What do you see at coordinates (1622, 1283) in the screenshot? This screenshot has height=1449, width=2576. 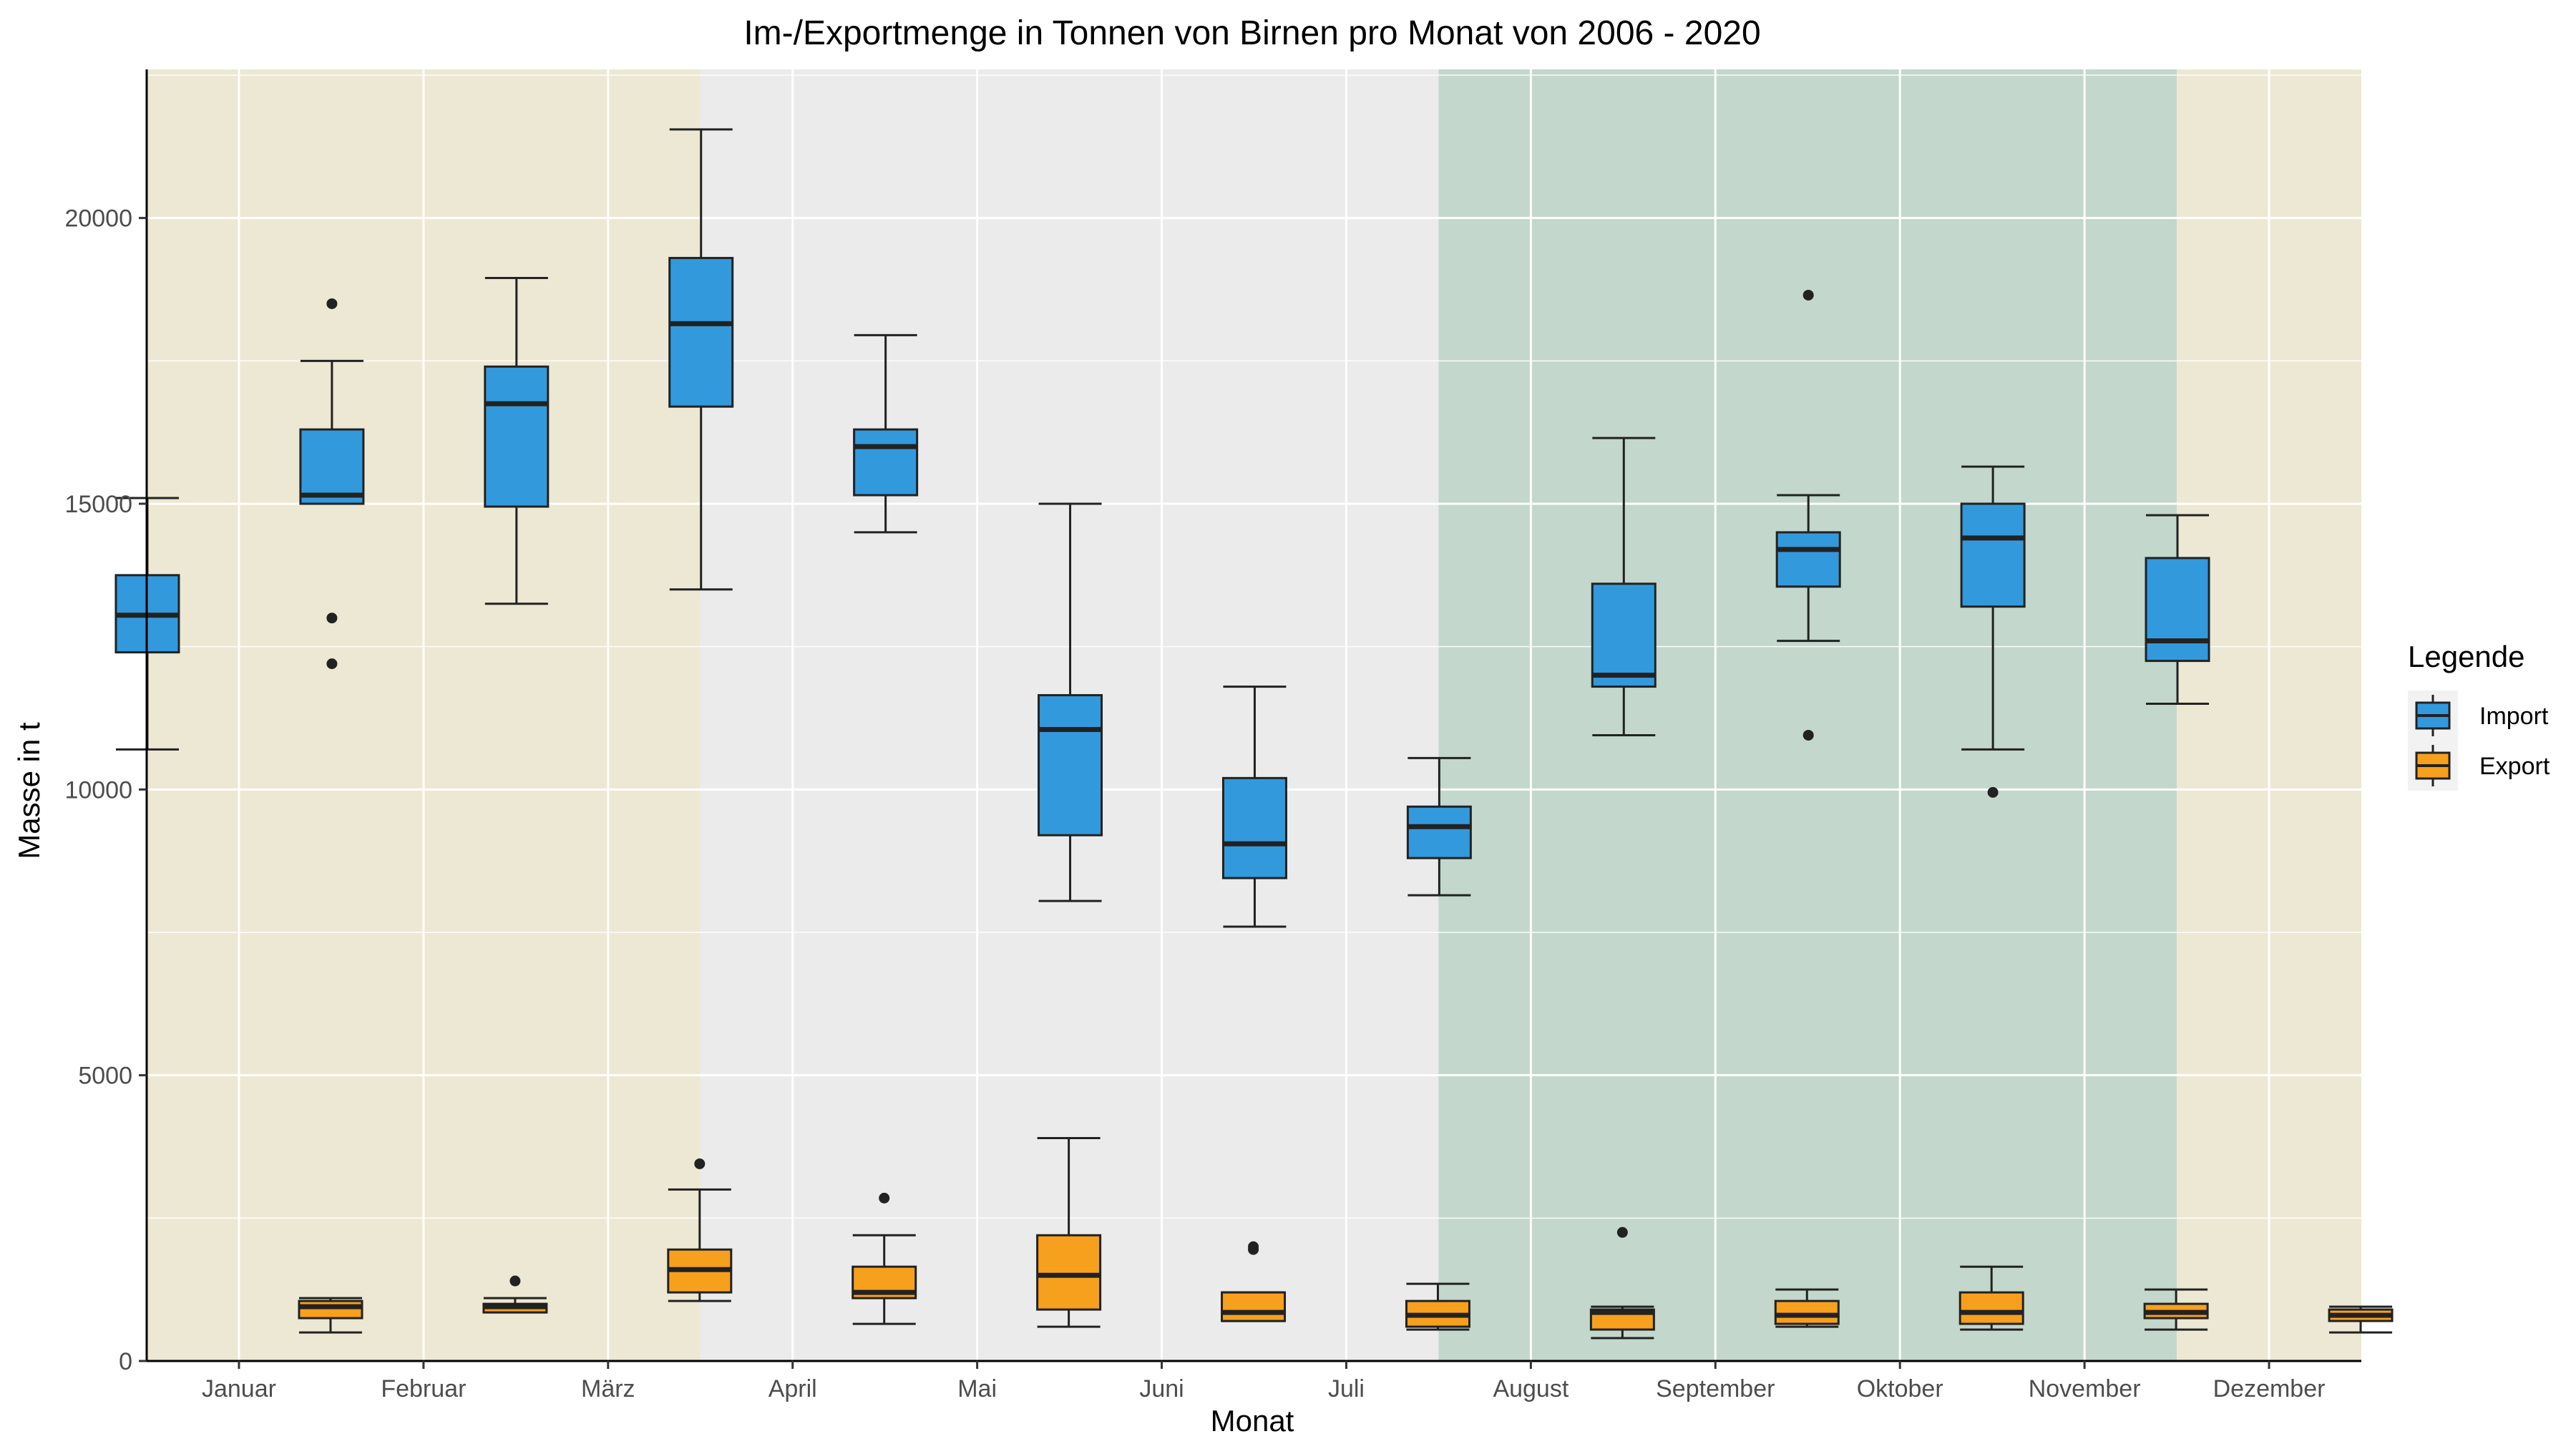 I see `export-box-august` at bounding box center [1622, 1283].